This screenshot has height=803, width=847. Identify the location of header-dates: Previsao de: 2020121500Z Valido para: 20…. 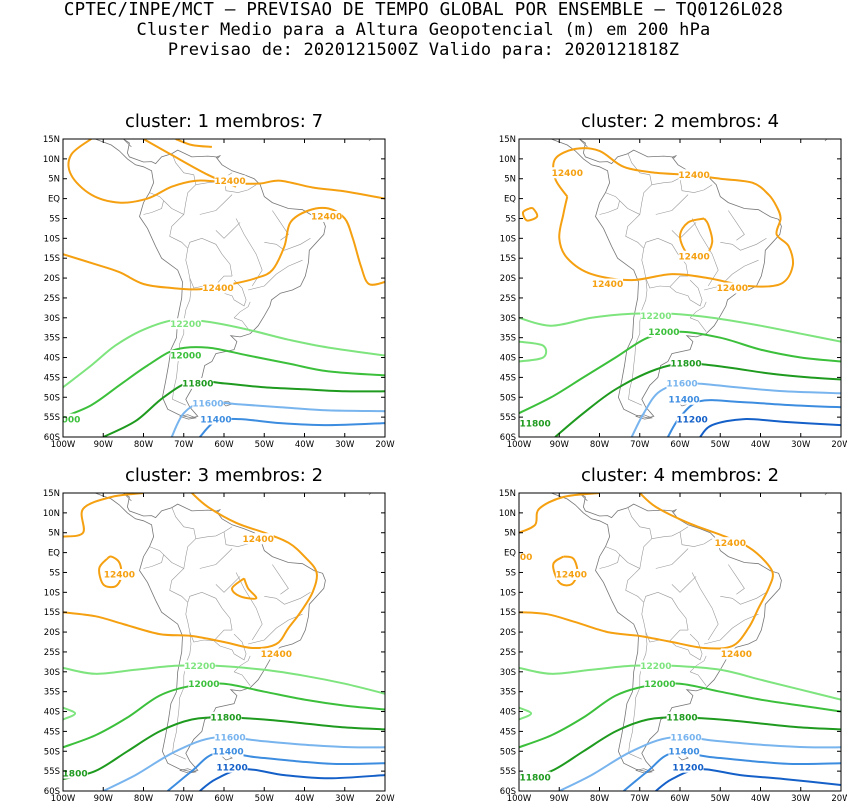
(423, 50).